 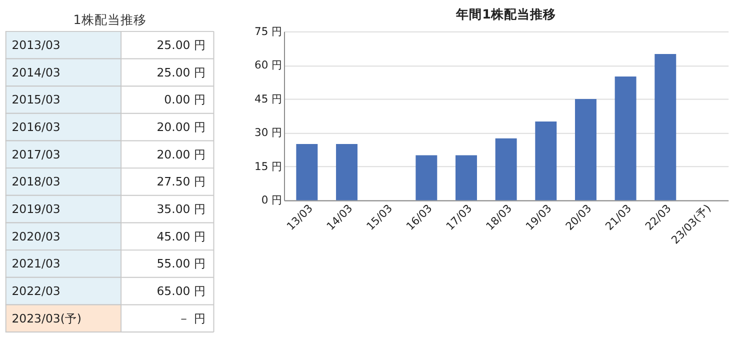 I want to click on category-label: 2019/03, so click(x=36, y=209).